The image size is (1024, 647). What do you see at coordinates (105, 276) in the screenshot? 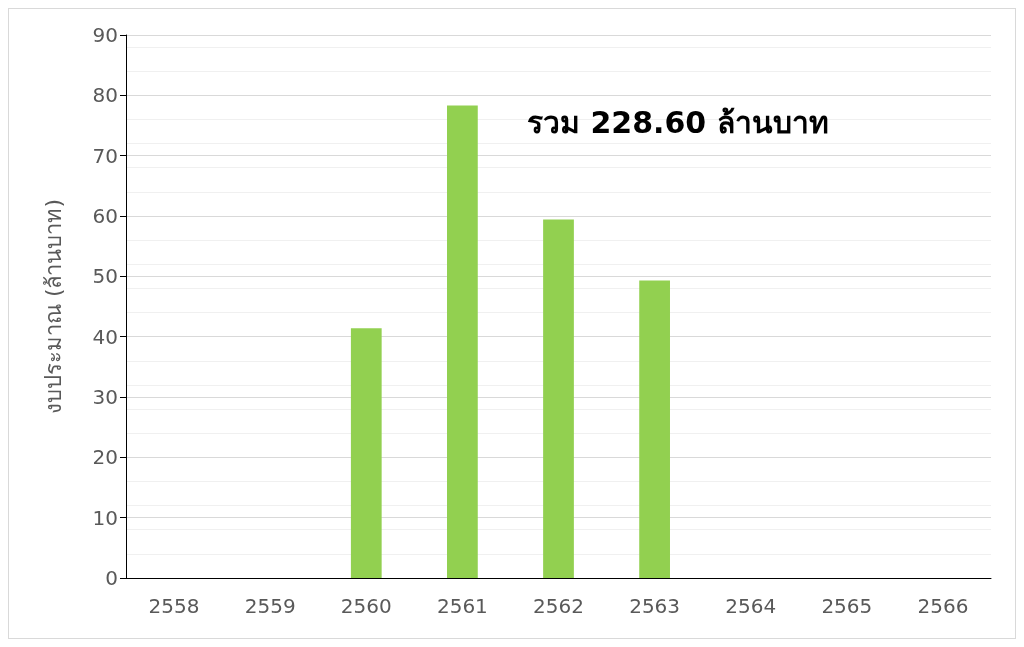
I see `y-tick-label: 50` at bounding box center [105, 276].